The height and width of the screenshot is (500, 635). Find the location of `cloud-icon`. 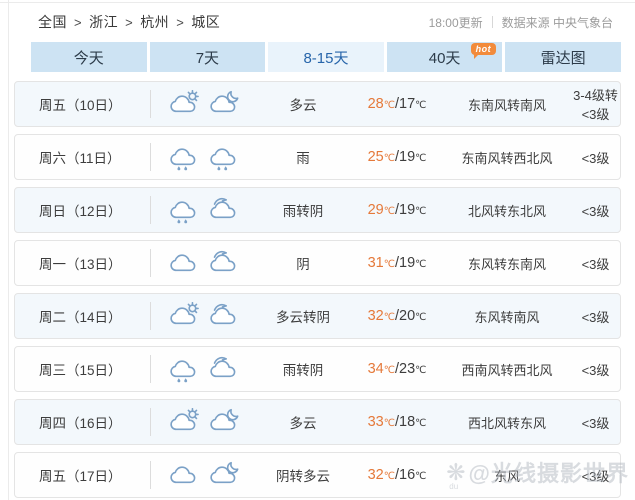

cloud-icon is located at coordinates (183, 475).